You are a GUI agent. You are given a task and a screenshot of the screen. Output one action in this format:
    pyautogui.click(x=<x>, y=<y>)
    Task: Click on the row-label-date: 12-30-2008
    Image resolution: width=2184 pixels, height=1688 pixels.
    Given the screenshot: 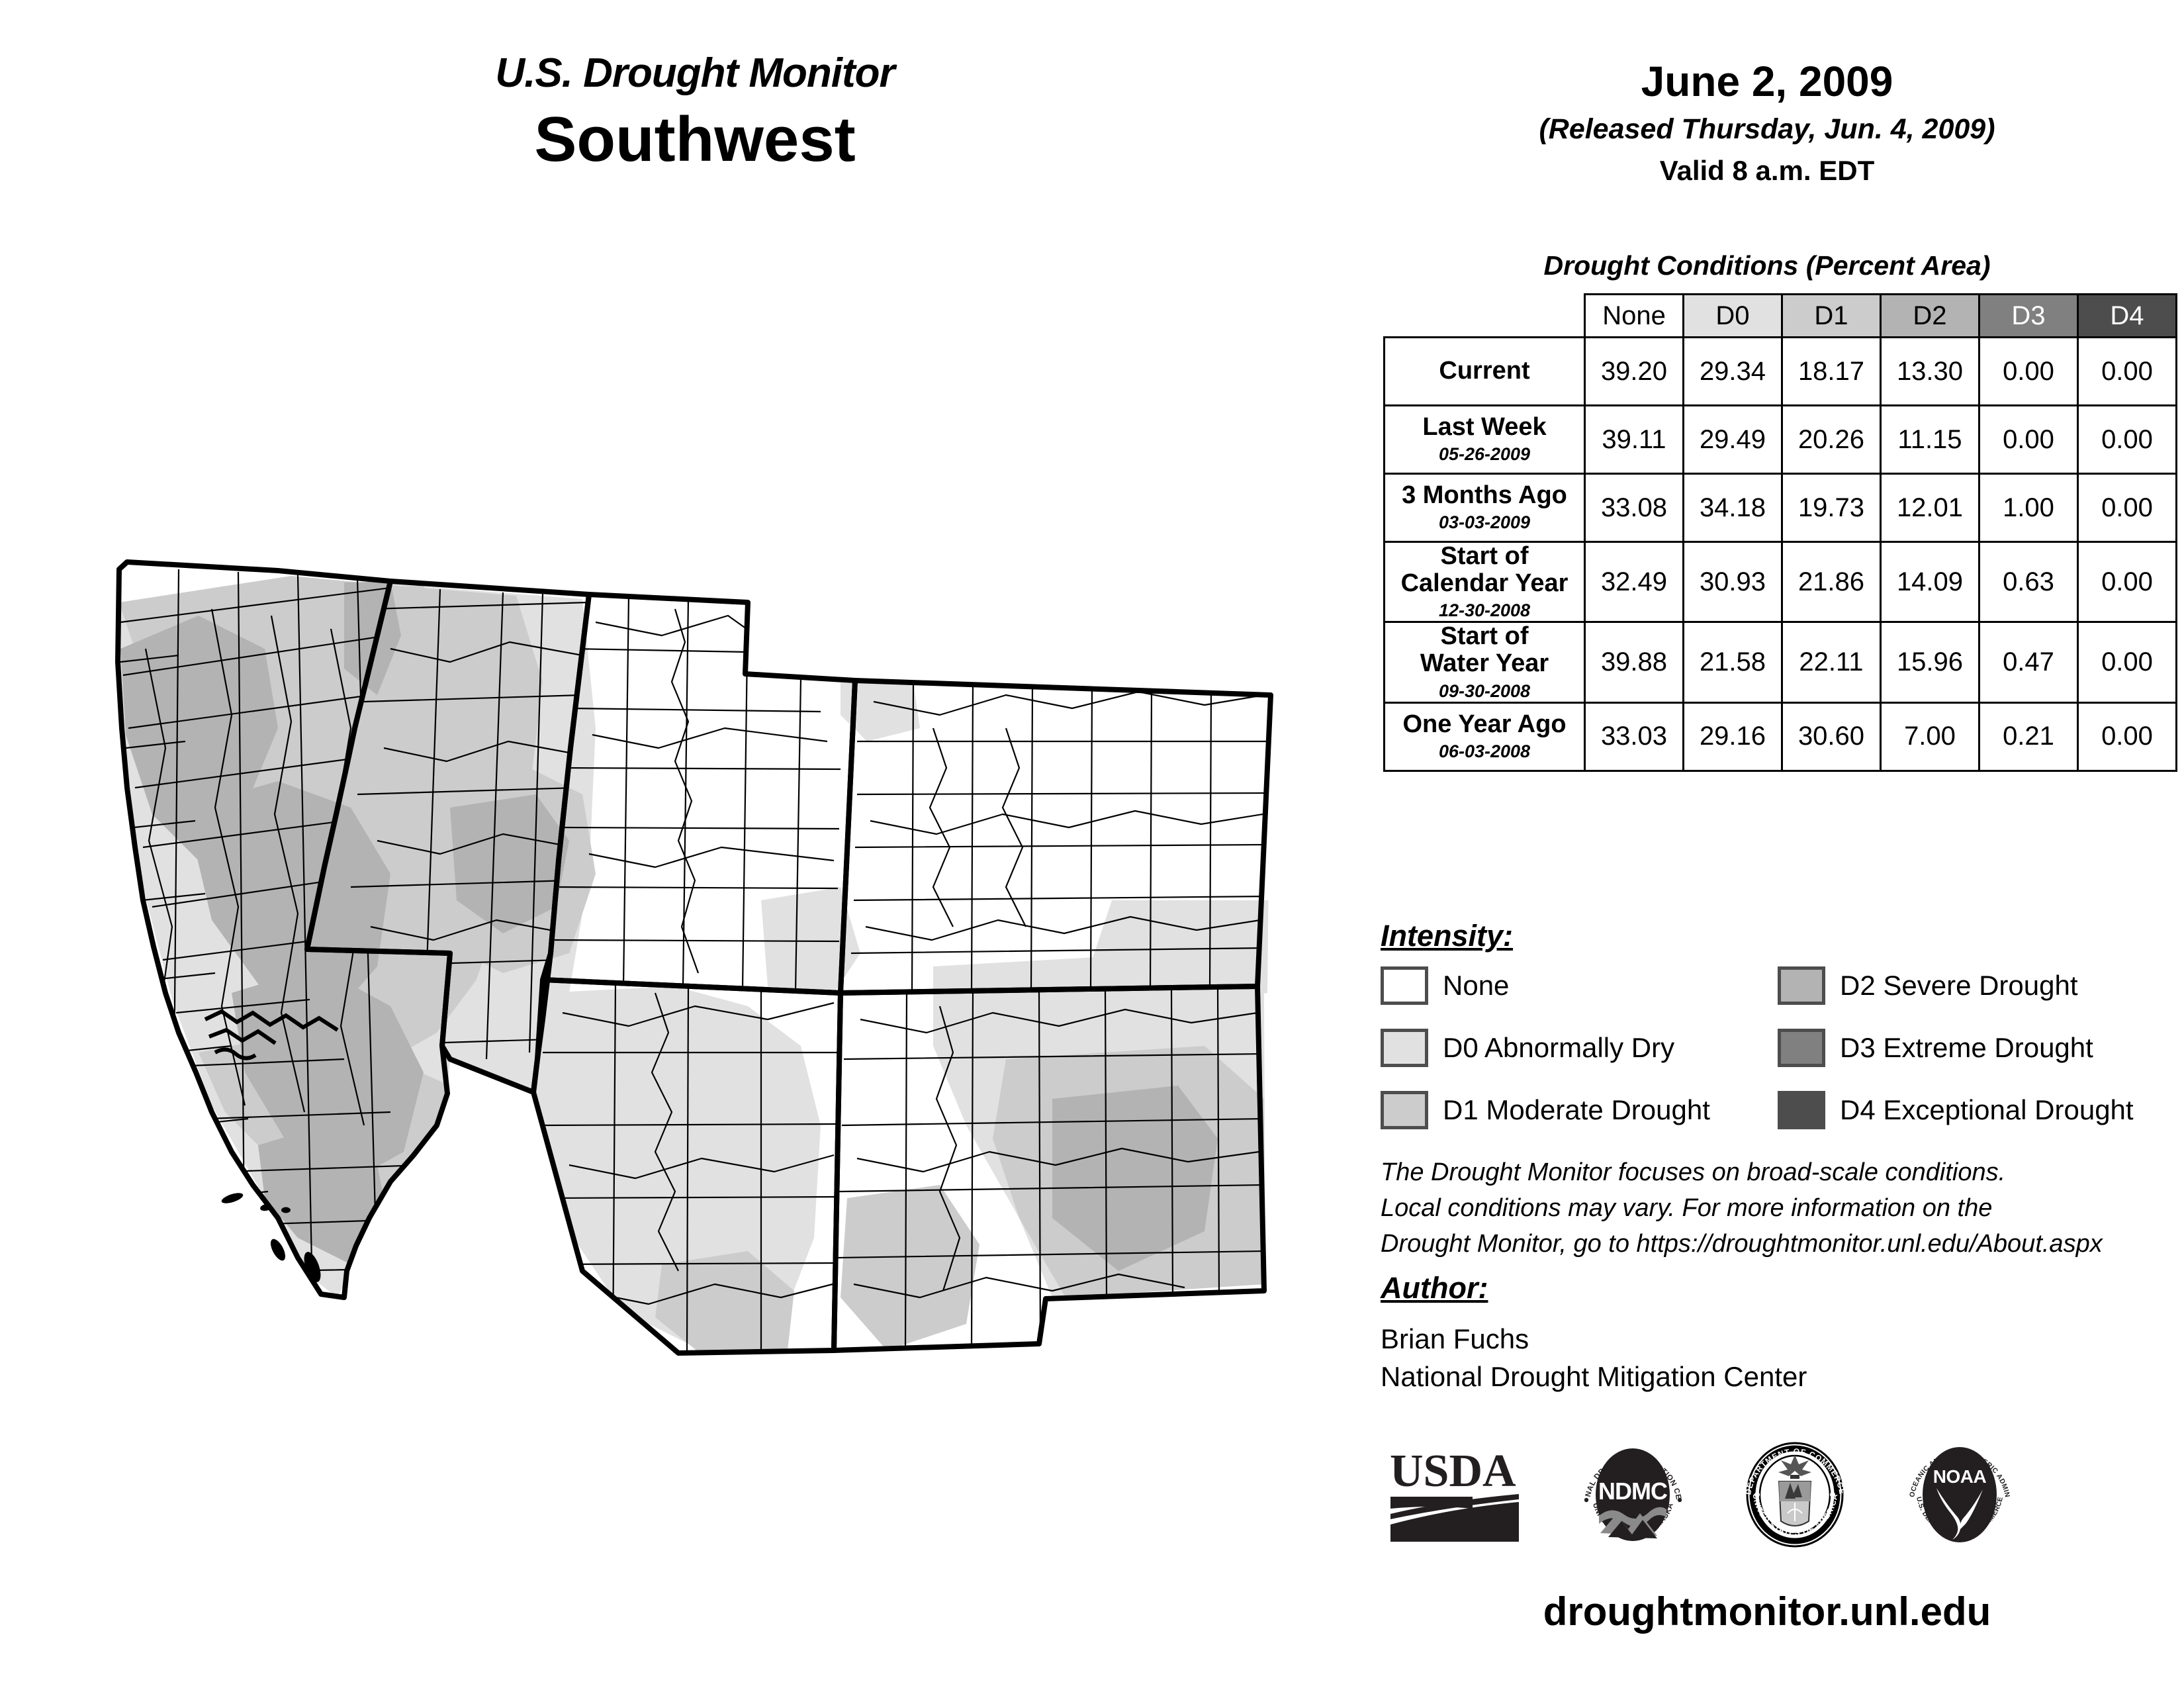 What is the action you would take?
    pyautogui.click(x=1484, y=610)
    